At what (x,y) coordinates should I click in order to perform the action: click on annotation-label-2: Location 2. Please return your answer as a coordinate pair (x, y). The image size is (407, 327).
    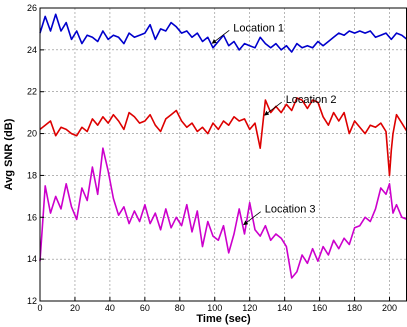
    Looking at the image, I should click on (311, 100).